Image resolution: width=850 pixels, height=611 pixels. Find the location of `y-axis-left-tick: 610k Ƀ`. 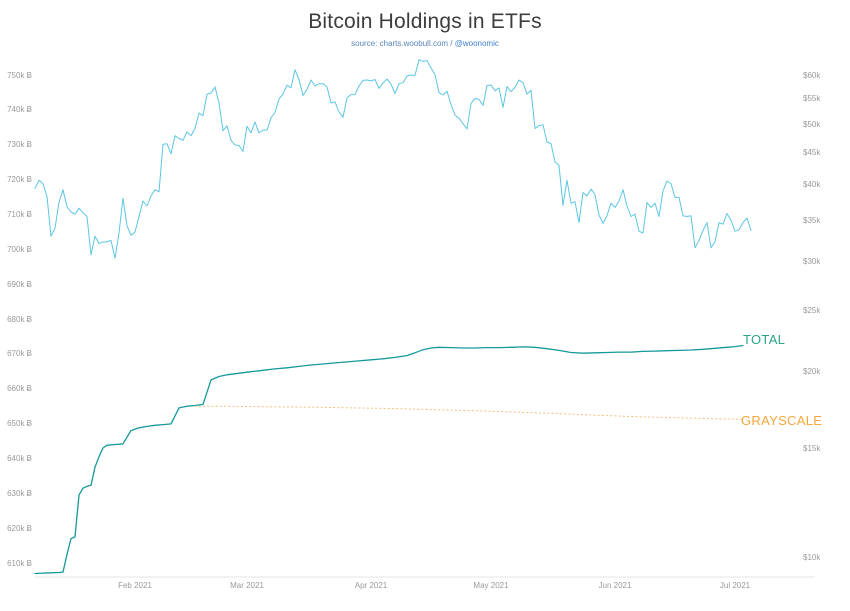

y-axis-left-tick: 610k Ƀ is located at coordinates (19, 563).